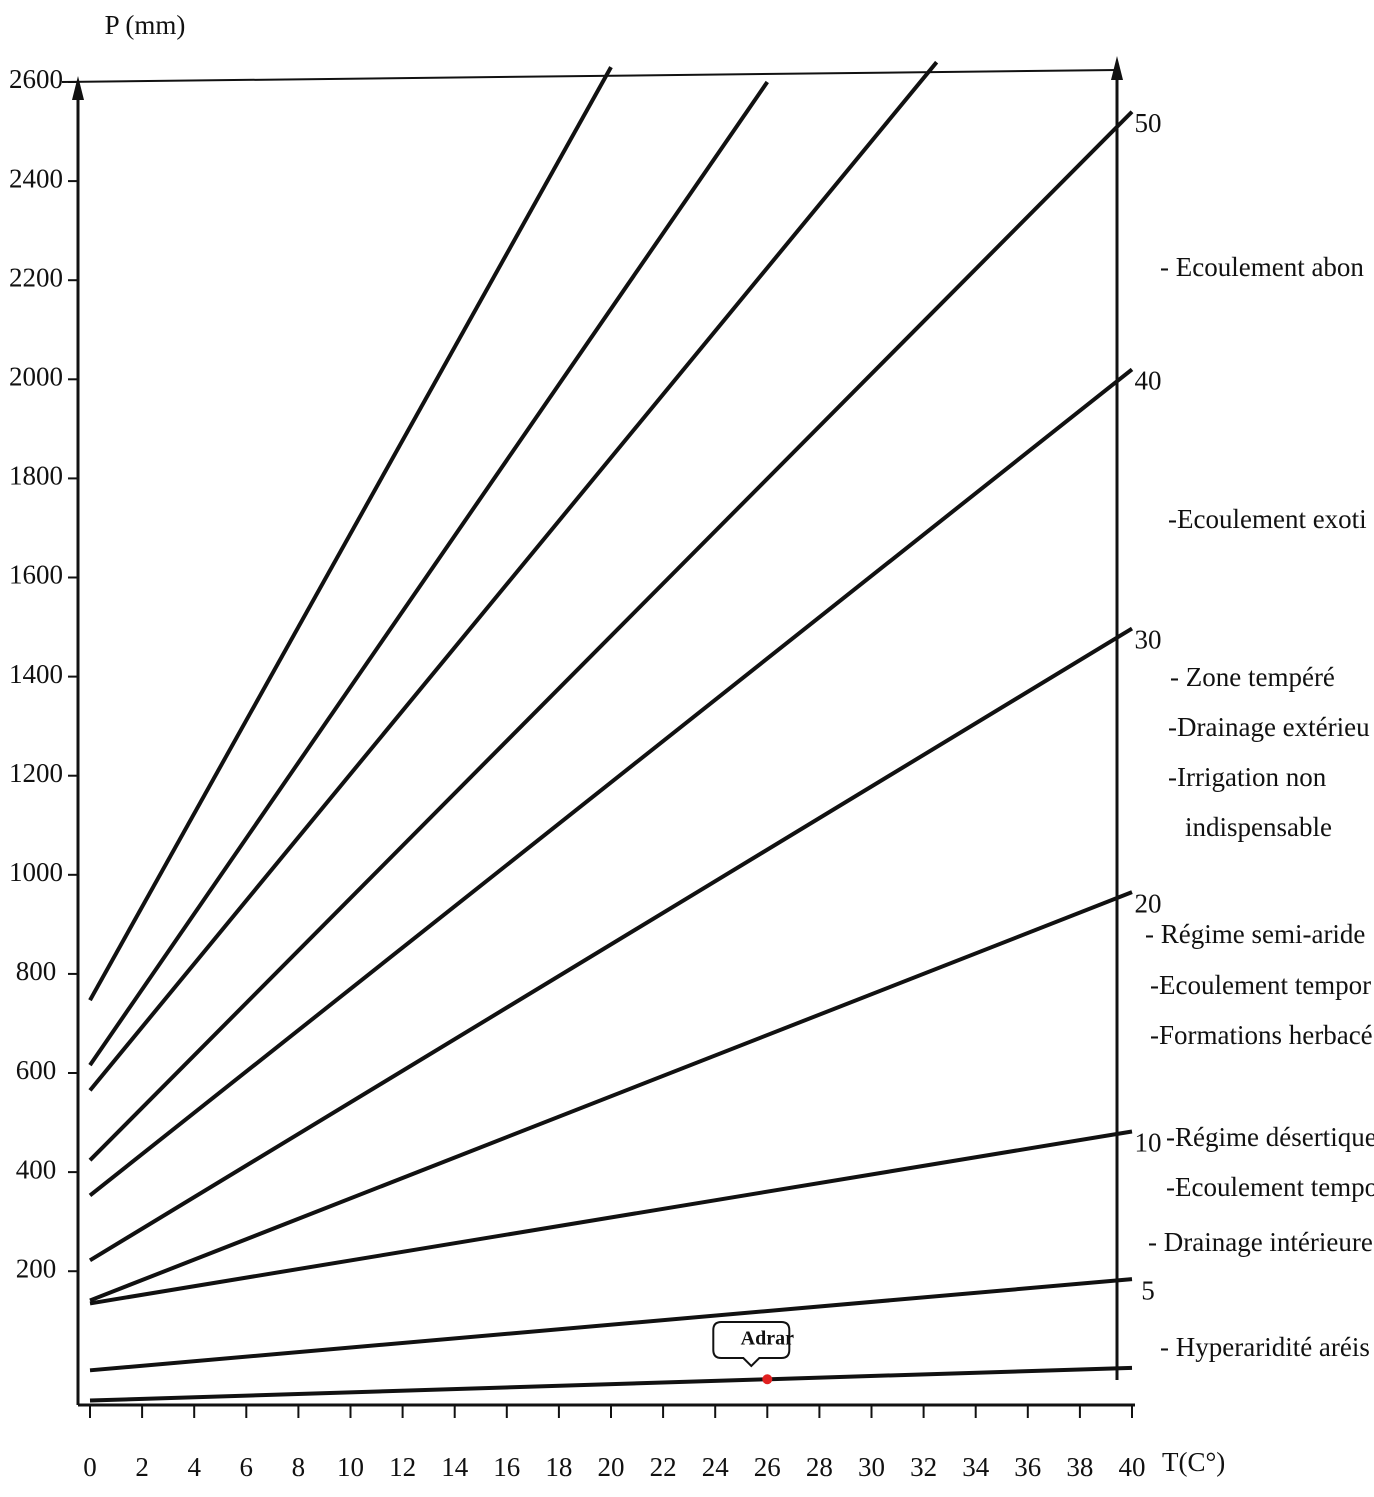  Describe the element at coordinates (767, 1339) in the screenshot. I see `point-label: Adrar` at that location.